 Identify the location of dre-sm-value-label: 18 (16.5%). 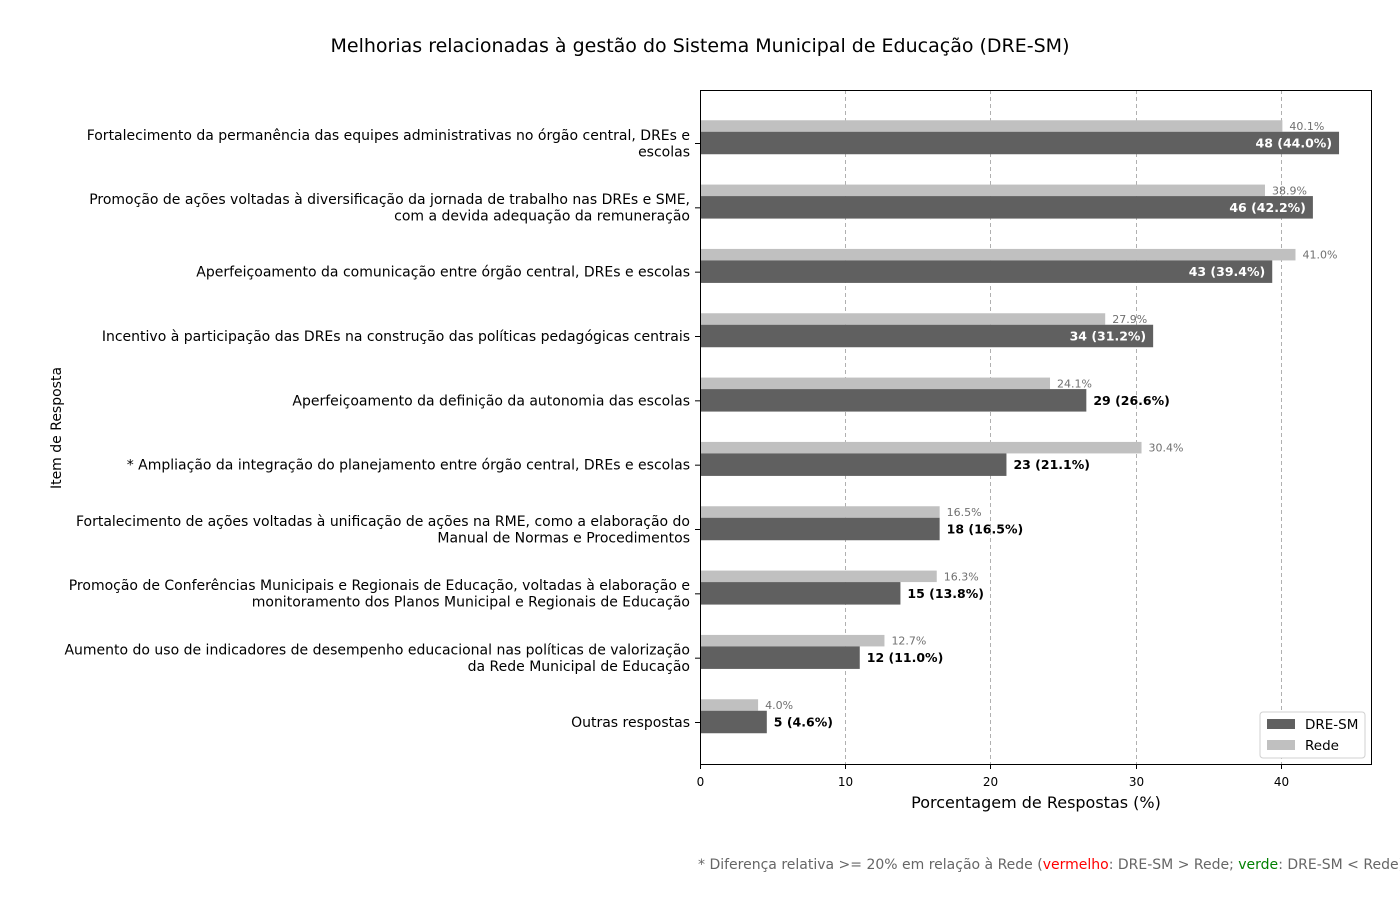
(985, 529).